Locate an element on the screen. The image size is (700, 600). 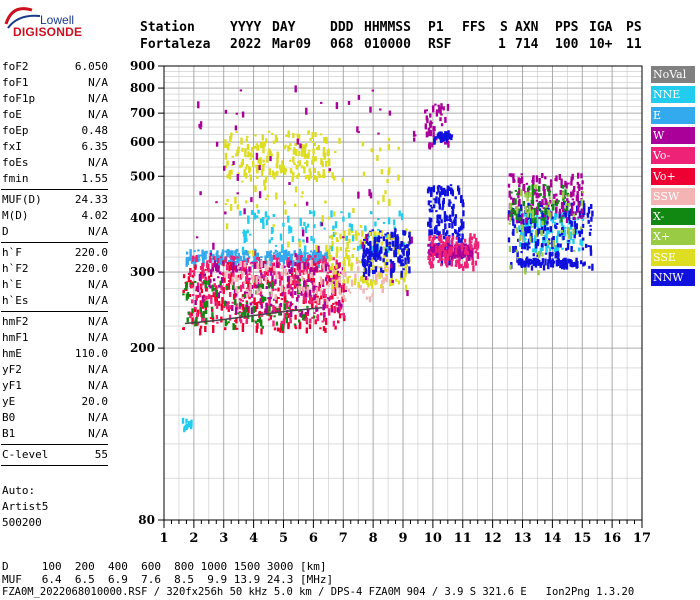
x-tick-label: 2 is located at coordinates (193, 538).